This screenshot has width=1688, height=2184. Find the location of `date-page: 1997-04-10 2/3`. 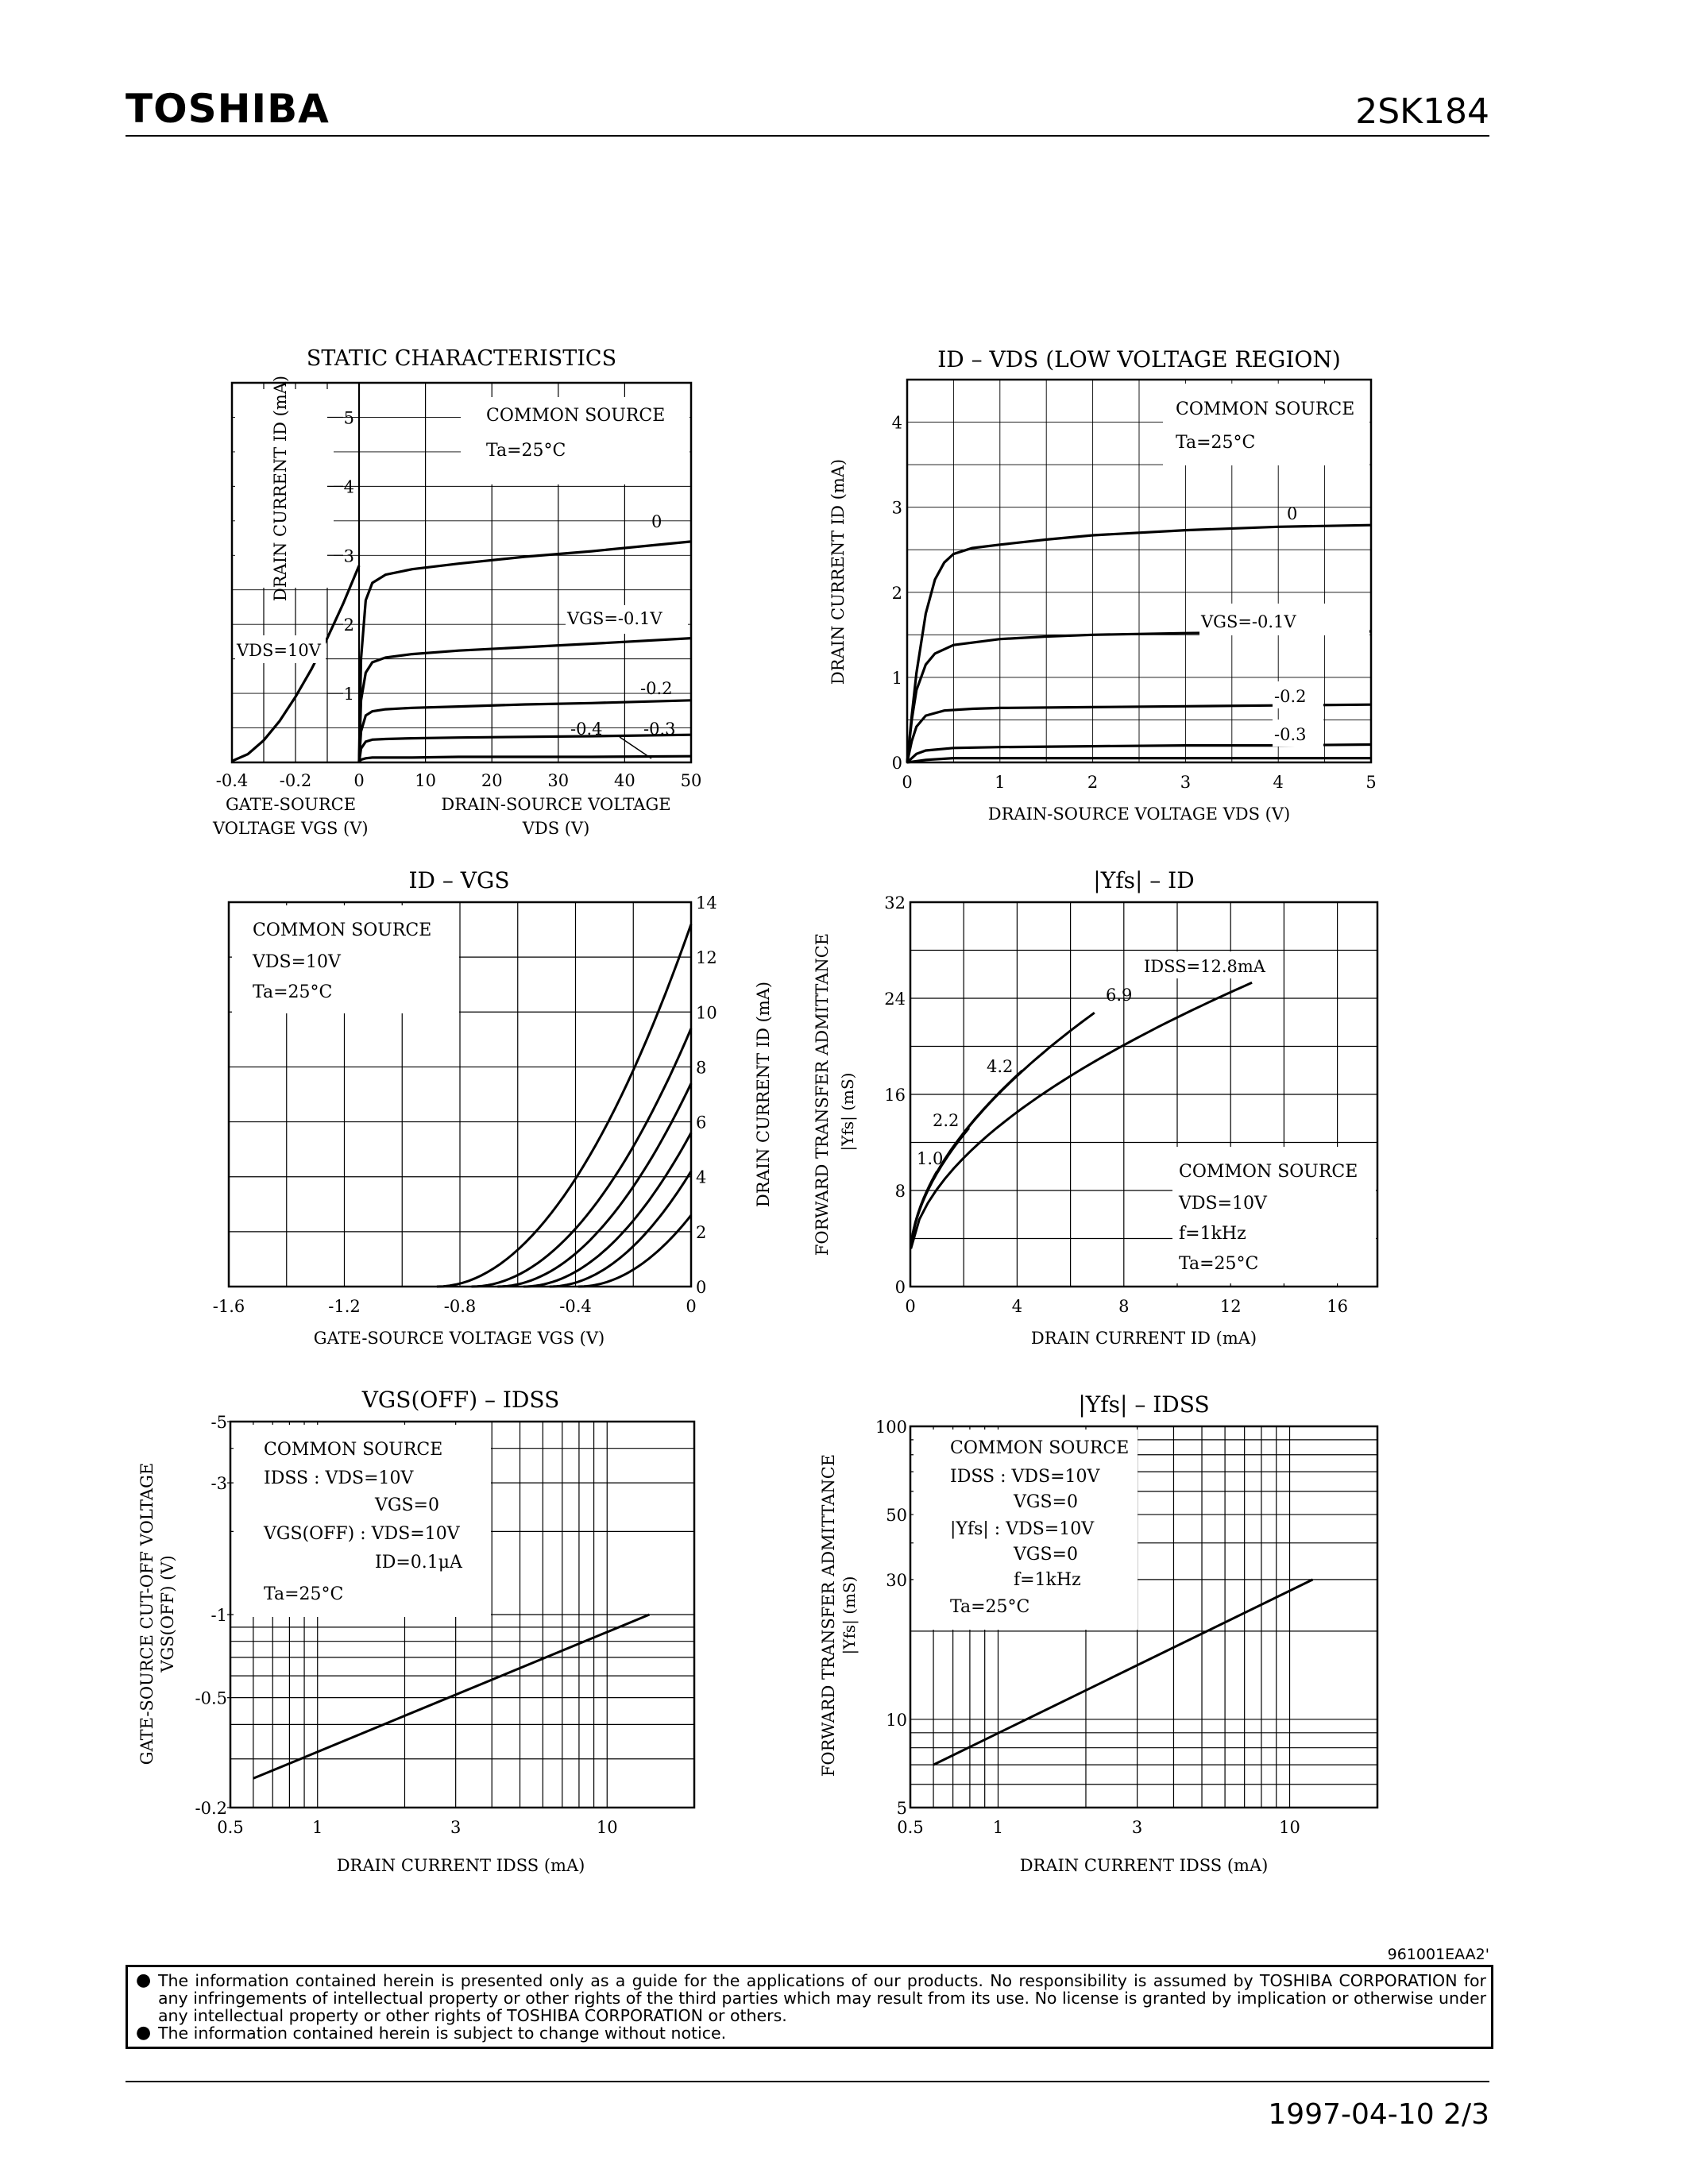

date-page: 1997-04-10 2/3 is located at coordinates (1378, 2114).